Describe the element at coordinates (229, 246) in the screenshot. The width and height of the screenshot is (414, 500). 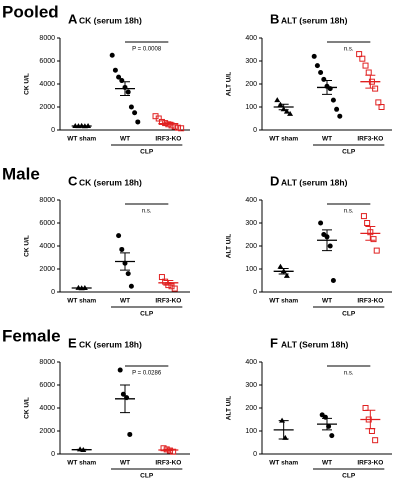
I see `y-axis-label: ALT U/L` at that location.